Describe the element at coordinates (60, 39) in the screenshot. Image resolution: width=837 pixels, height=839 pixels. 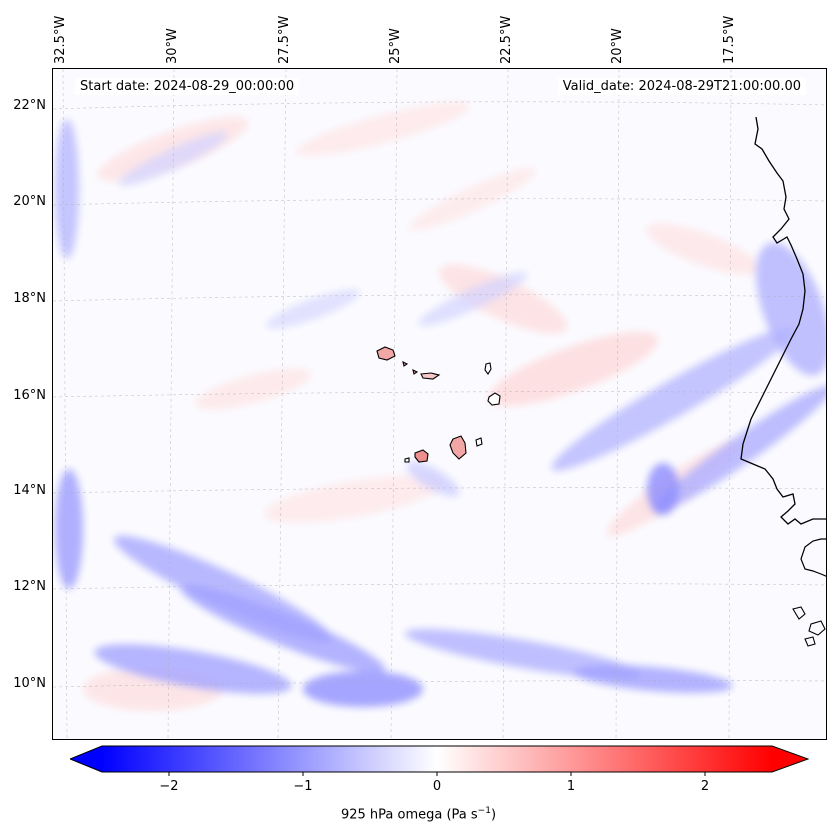
I see `lon-label: 32.5°W` at that location.